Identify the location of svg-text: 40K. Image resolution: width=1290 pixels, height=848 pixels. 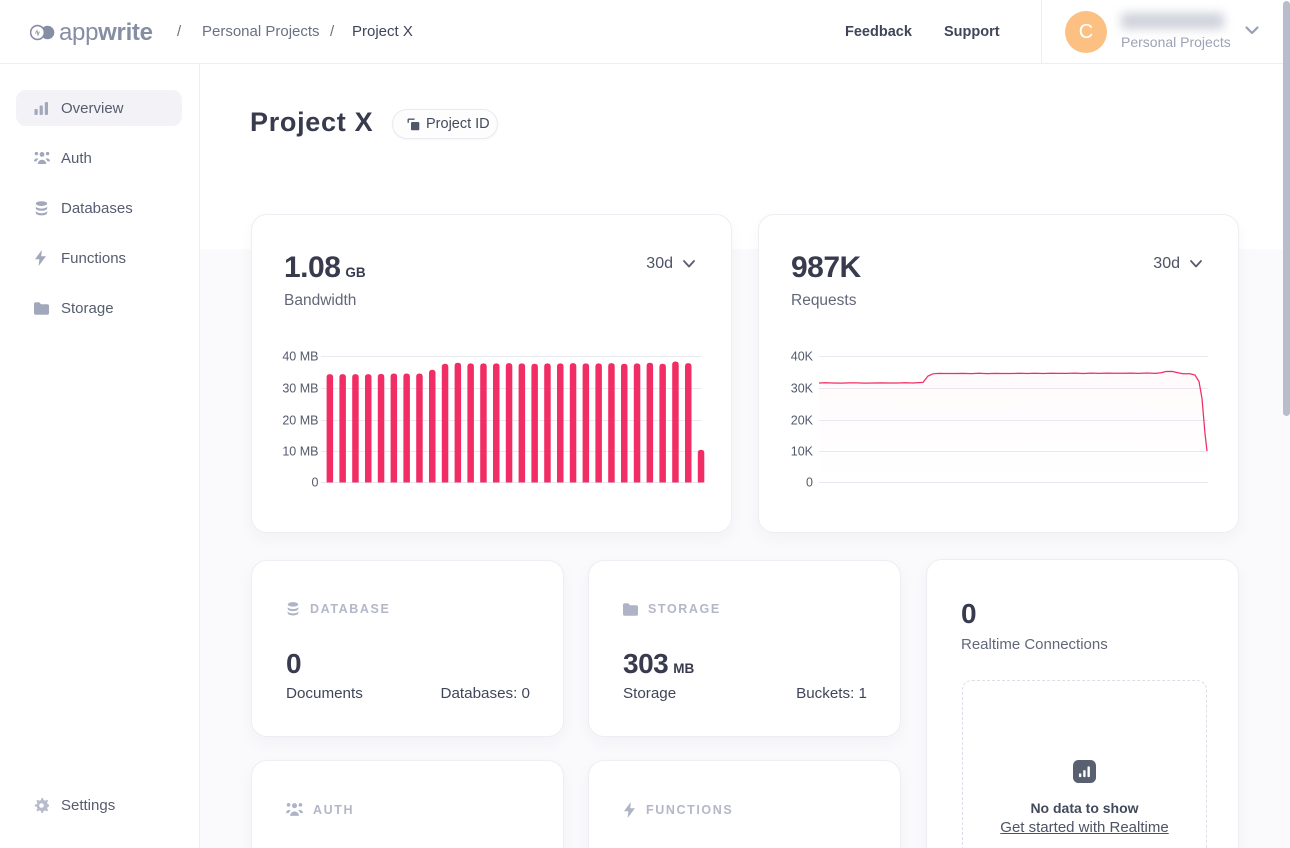
(802, 357).